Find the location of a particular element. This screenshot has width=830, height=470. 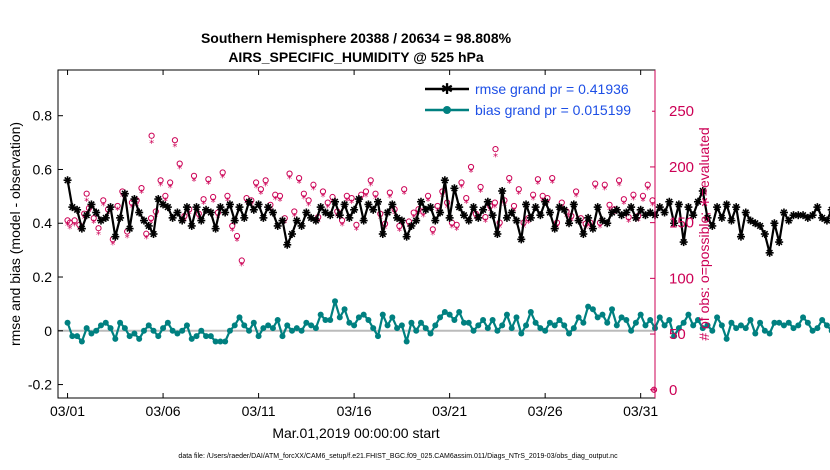

y-tick-label: 0.6 is located at coordinates (43, 169).